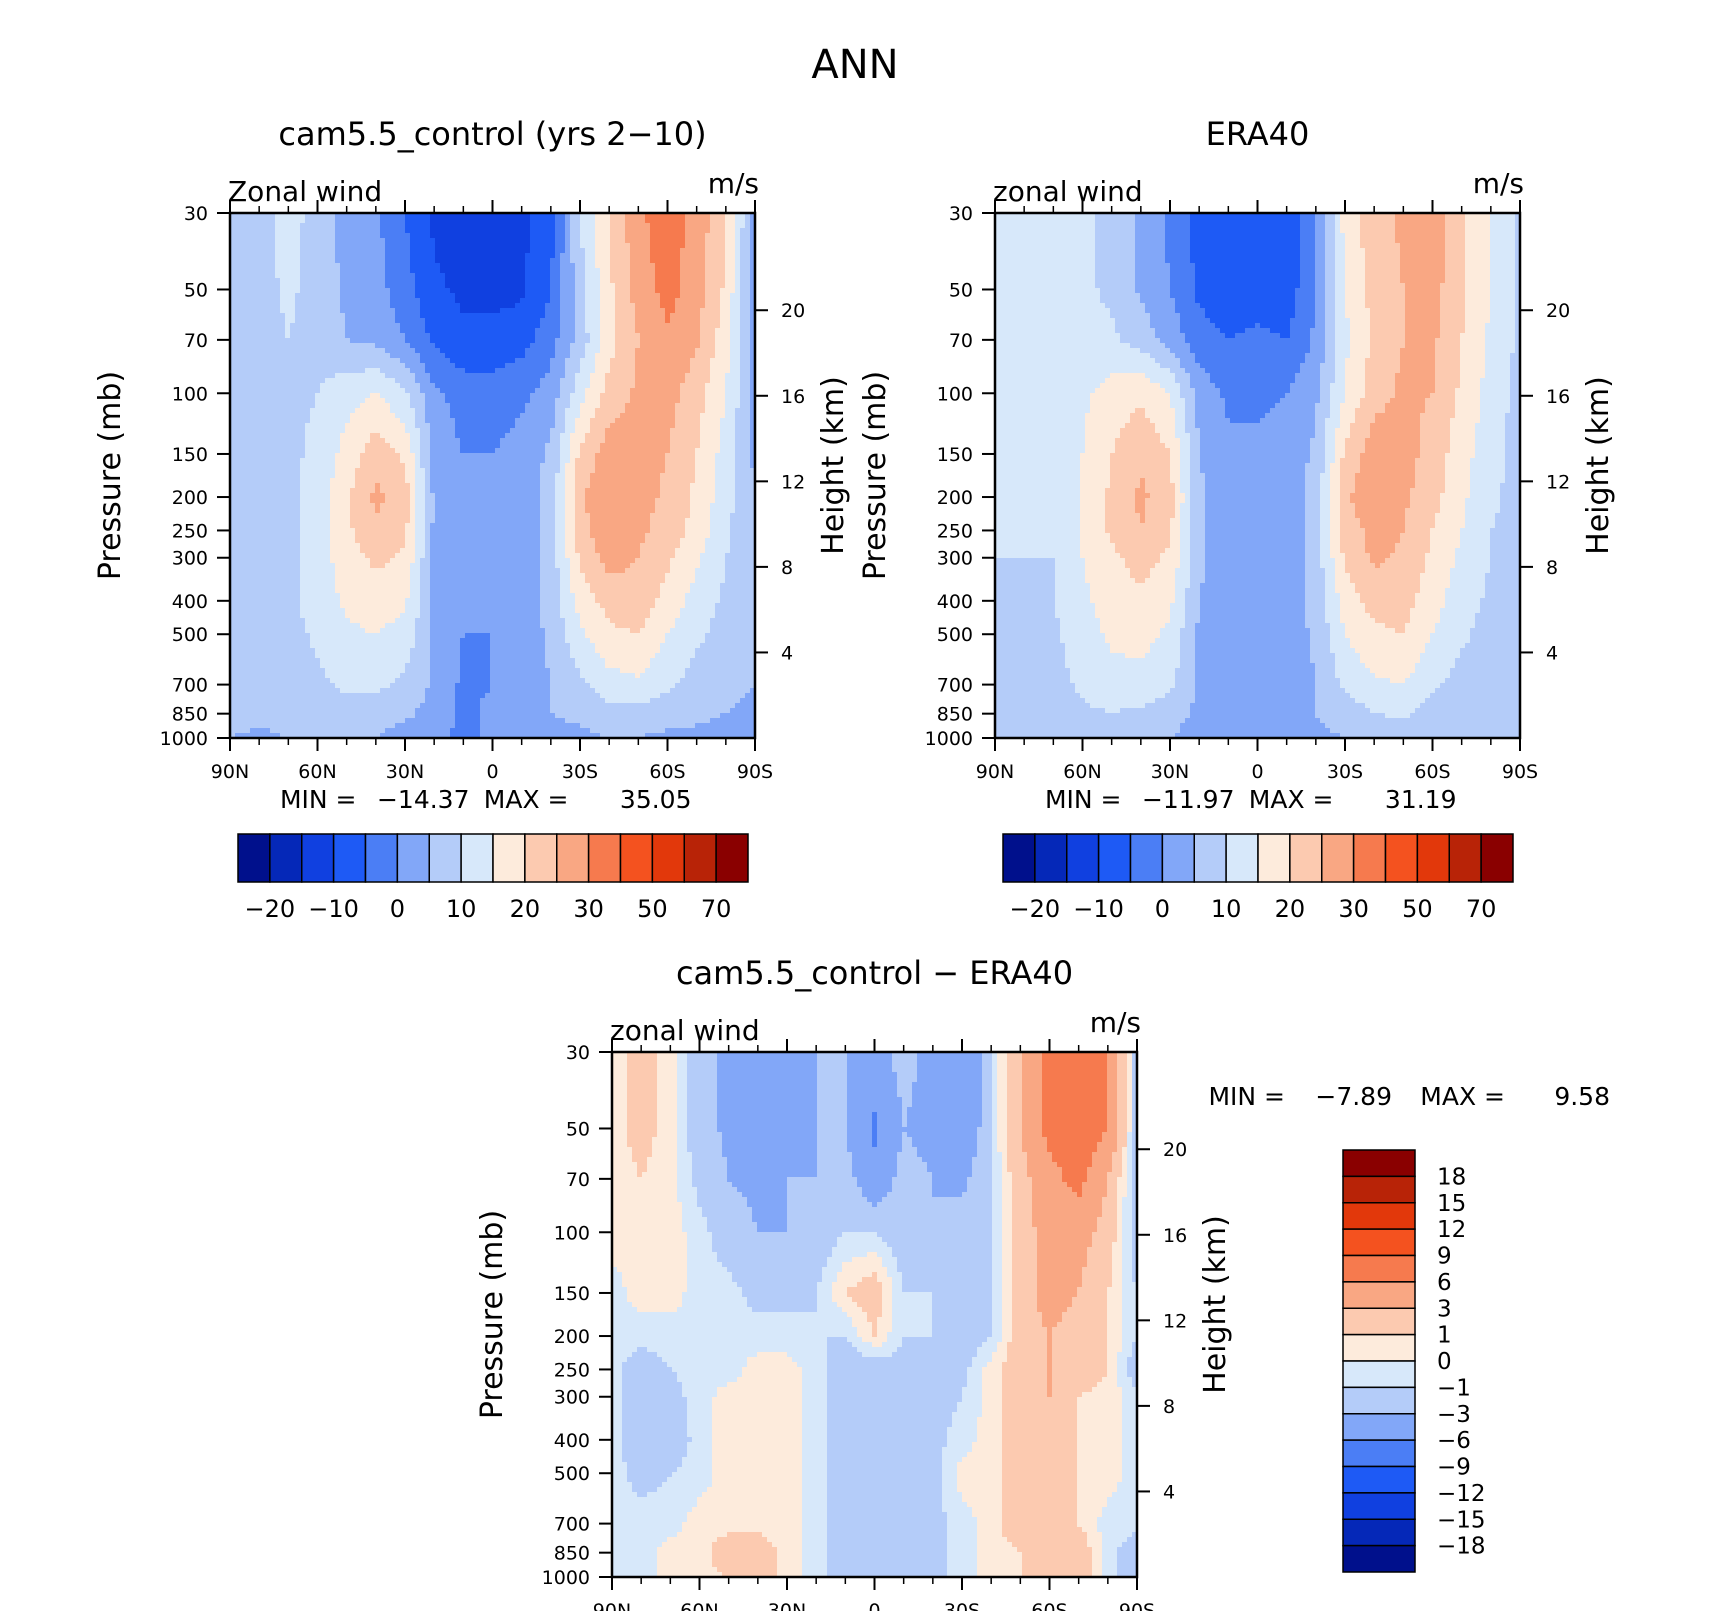 This screenshot has width=1710, height=1611. What do you see at coordinates (685, 1030) in the screenshot?
I see `panel-left-label: zonal wind` at bounding box center [685, 1030].